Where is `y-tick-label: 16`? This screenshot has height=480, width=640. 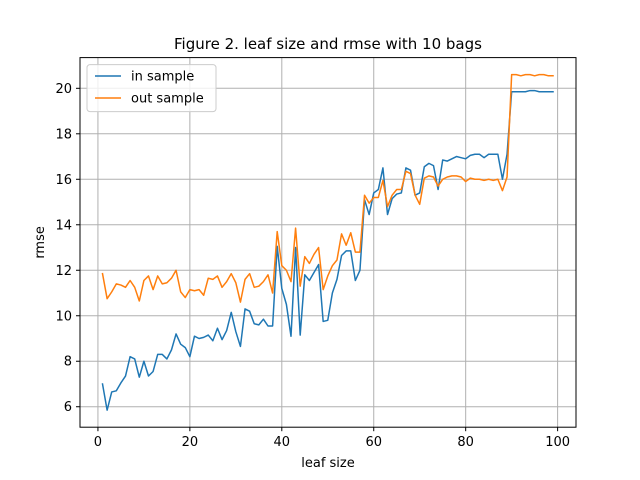
y-tick-label: 16 is located at coordinates (63, 180).